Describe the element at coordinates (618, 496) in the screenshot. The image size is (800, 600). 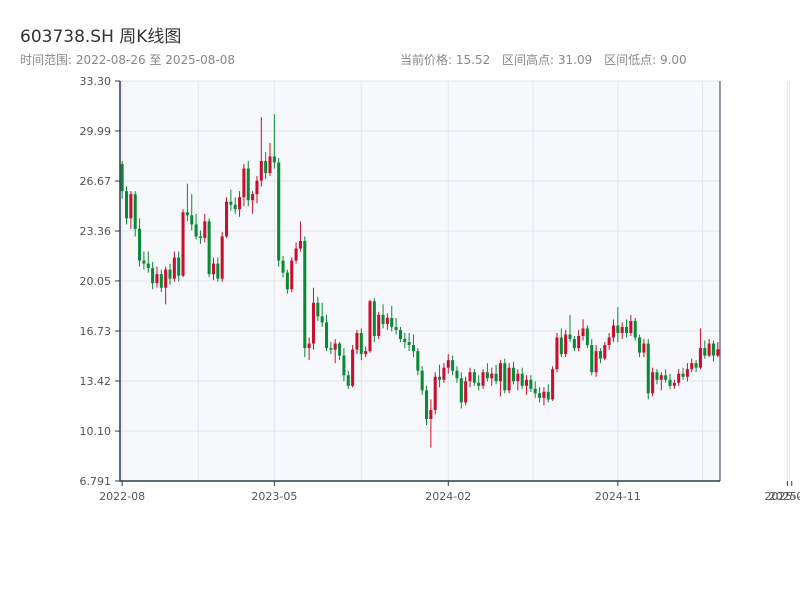
I see `x-tick-label: 2024-11` at that location.